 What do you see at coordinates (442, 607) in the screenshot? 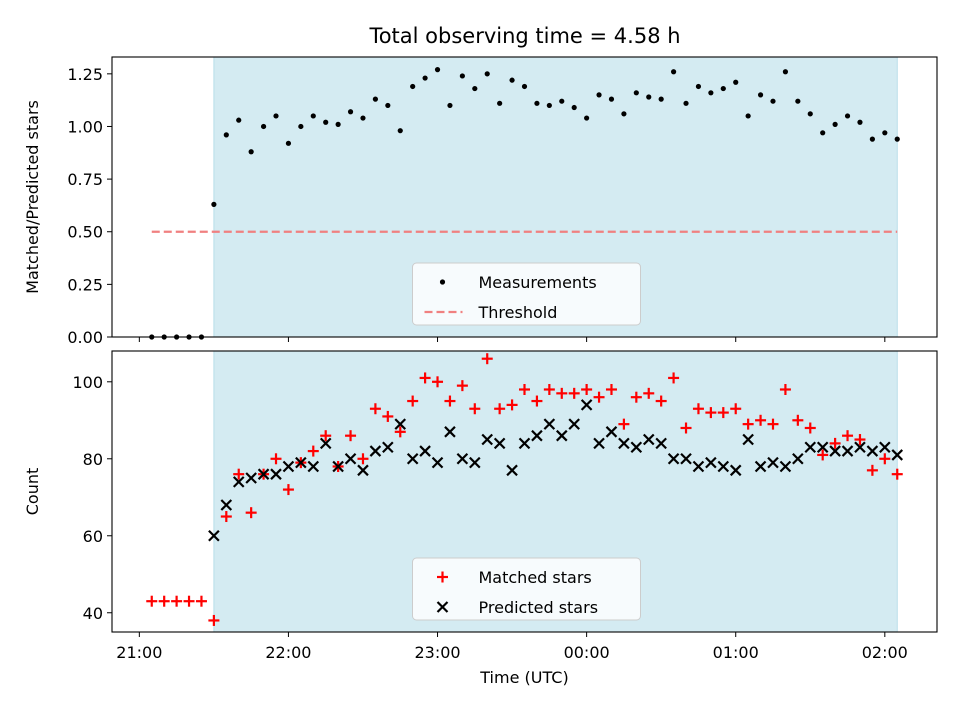
I see `panel-2-legend-marker-2-b` at bounding box center [442, 607].